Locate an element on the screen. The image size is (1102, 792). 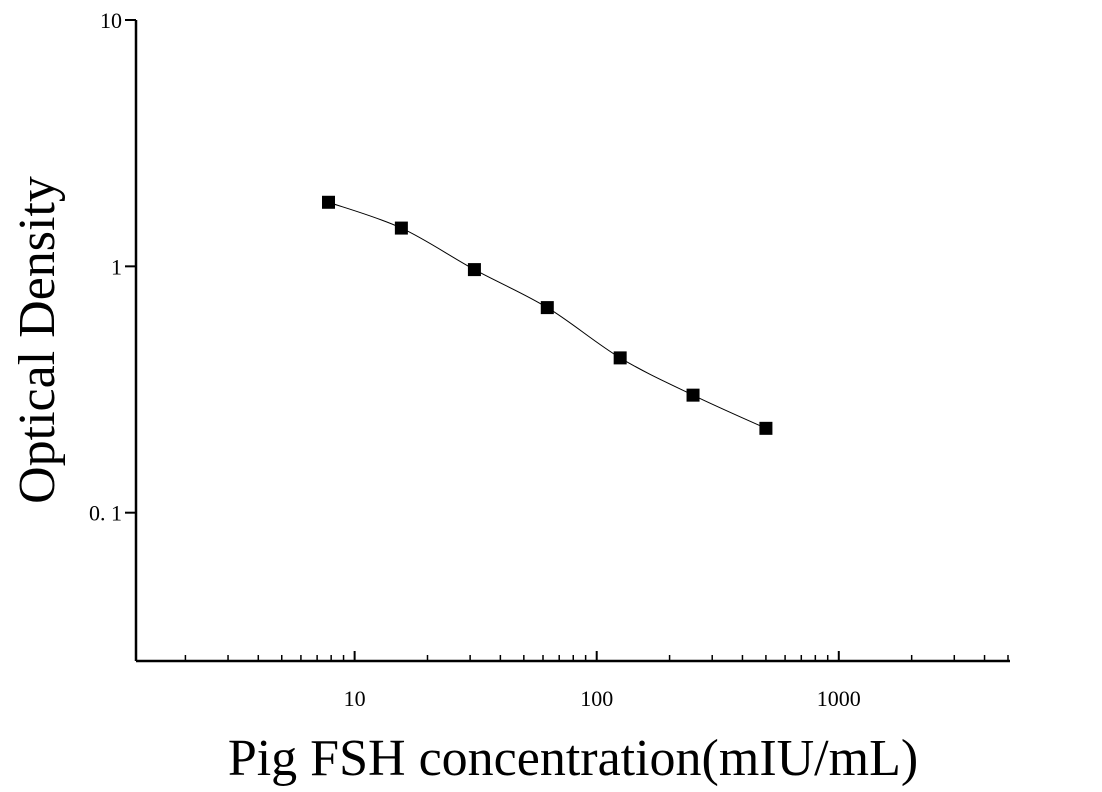
fit-curve is located at coordinates (547, 315).